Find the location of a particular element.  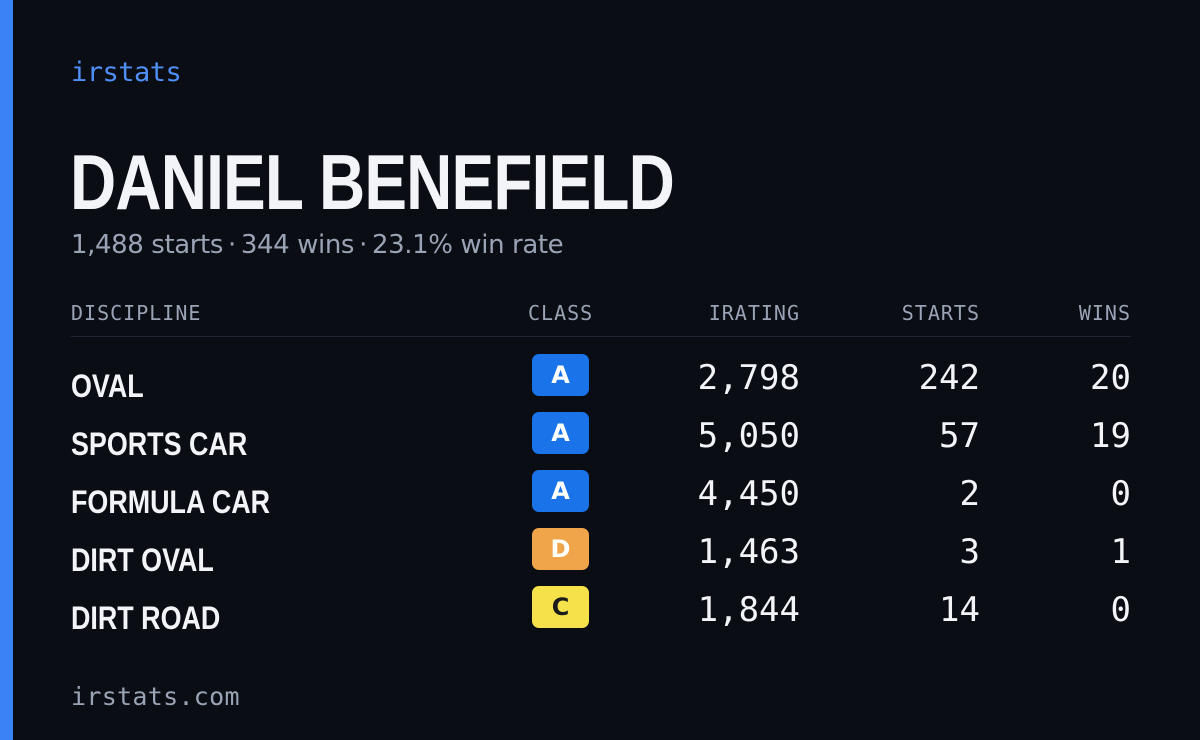

wins-value: 20 is located at coordinates (1110, 378).